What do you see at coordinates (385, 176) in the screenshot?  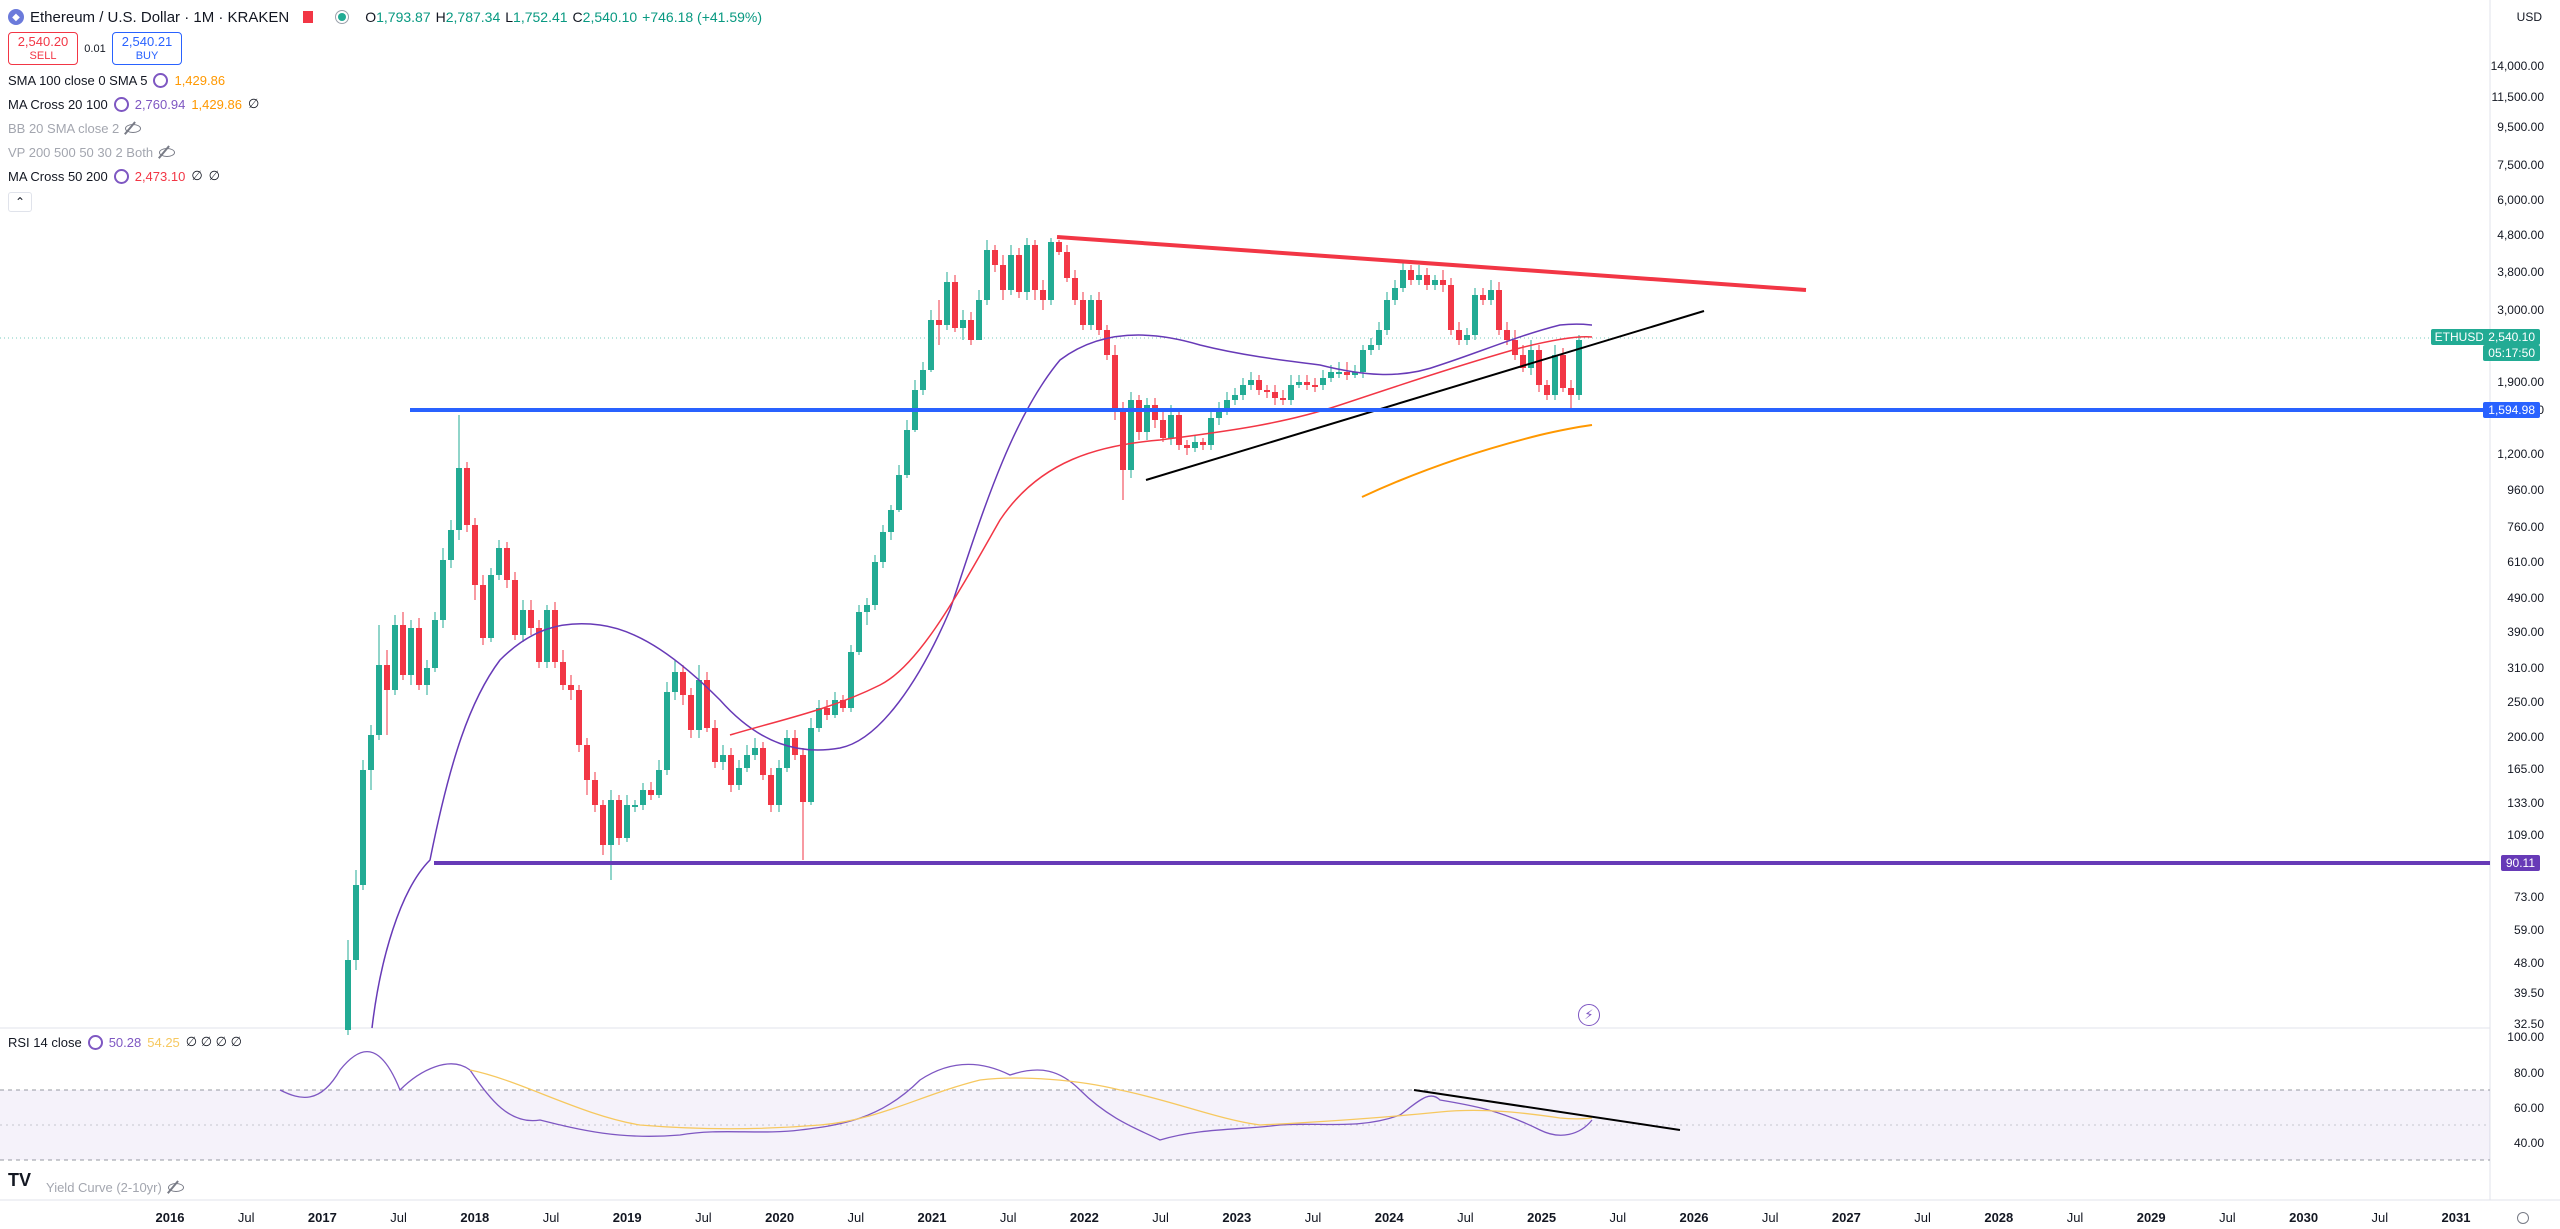 I see `indicator-row: MA Cross 50 200 2,473.10 ∅ ∅` at bounding box center [385, 176].